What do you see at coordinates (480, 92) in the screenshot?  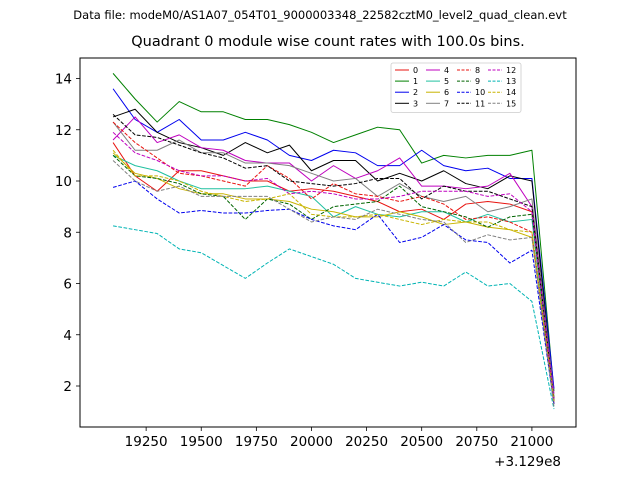 I see `legend-label-10: 10` at bounding box center [480, 92].